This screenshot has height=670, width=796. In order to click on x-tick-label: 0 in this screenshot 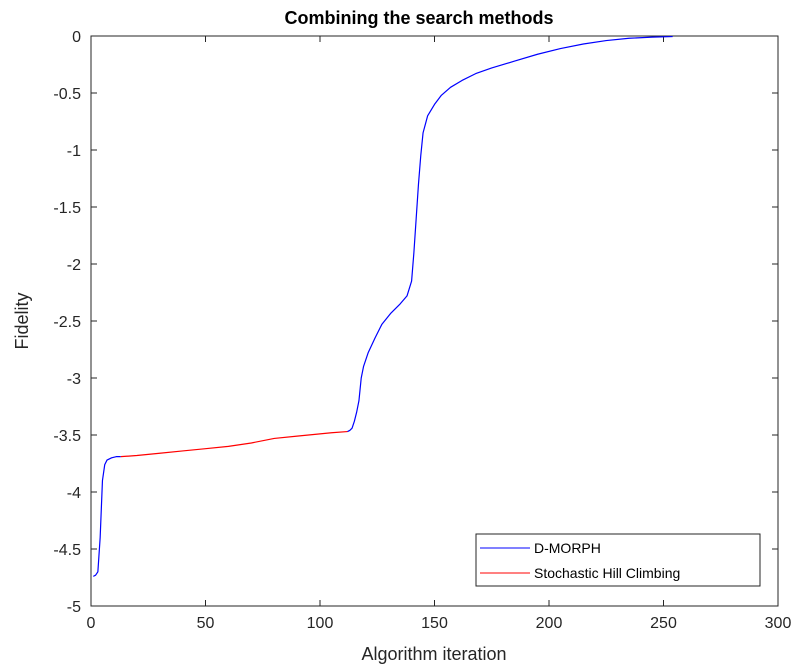, I will do `click(91, 623)`.